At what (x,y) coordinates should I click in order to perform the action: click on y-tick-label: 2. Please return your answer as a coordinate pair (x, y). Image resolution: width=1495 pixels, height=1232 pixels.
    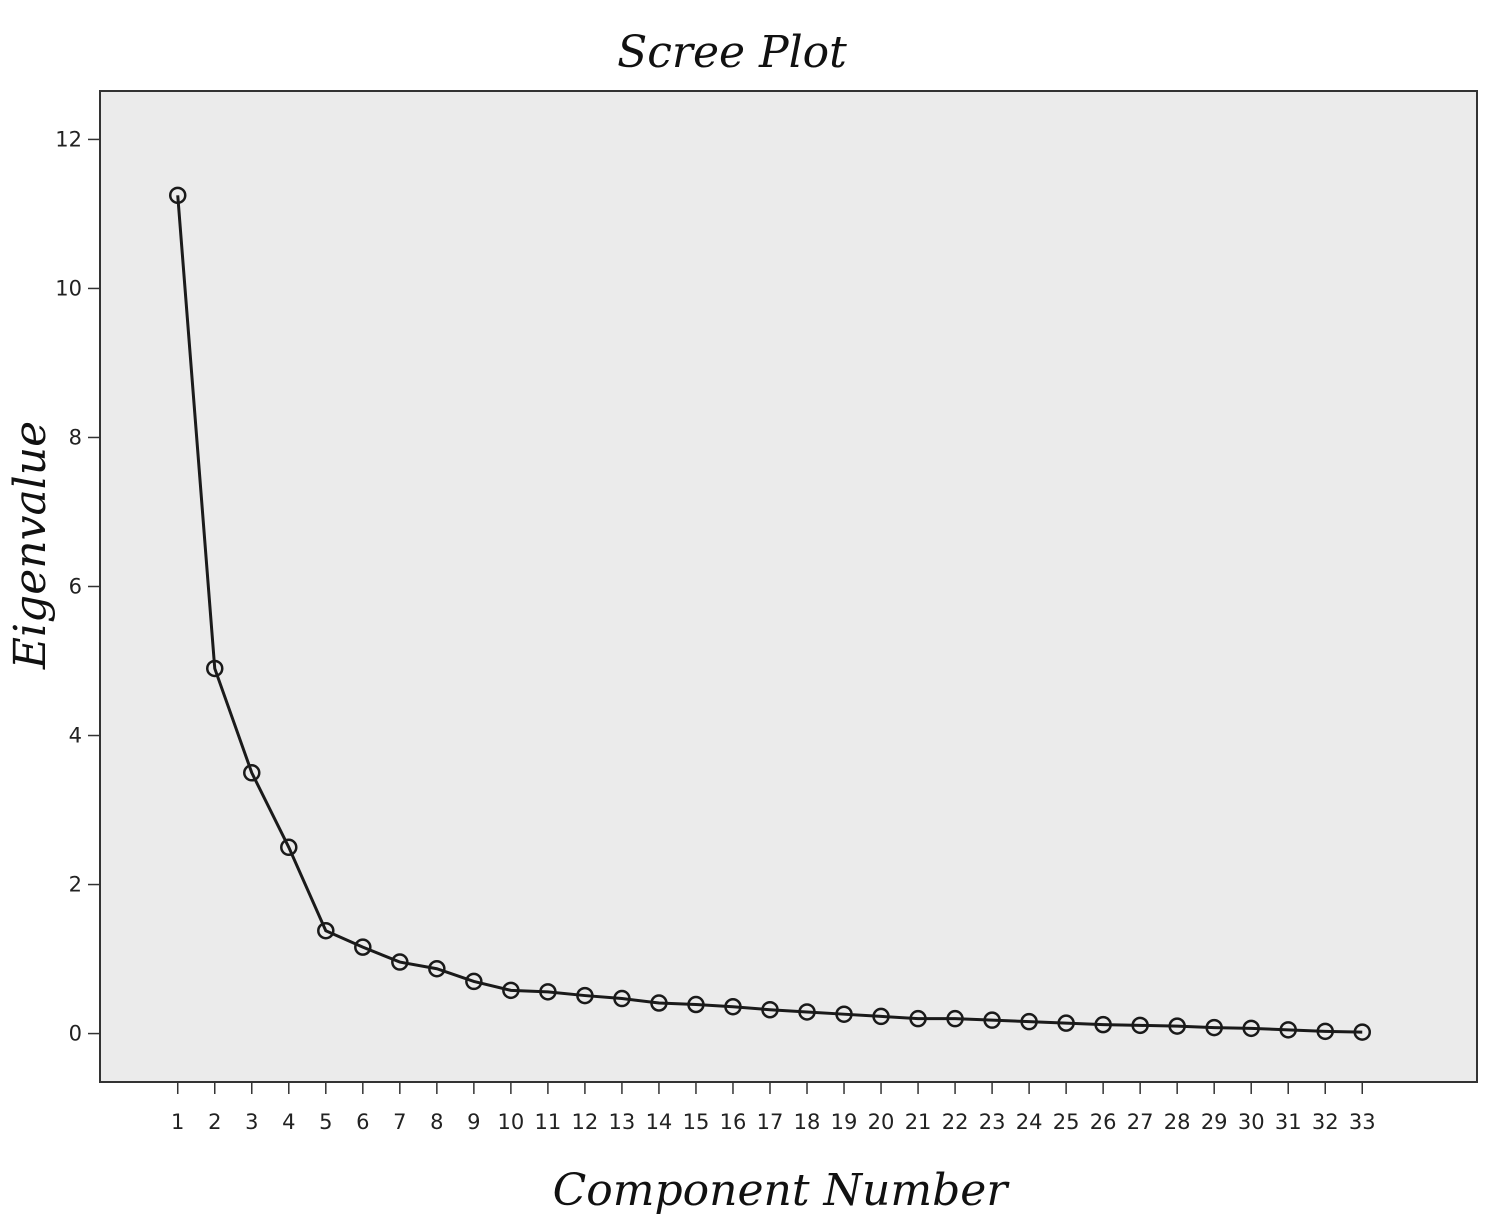
    Looking at the image, I should click on (75, 885).